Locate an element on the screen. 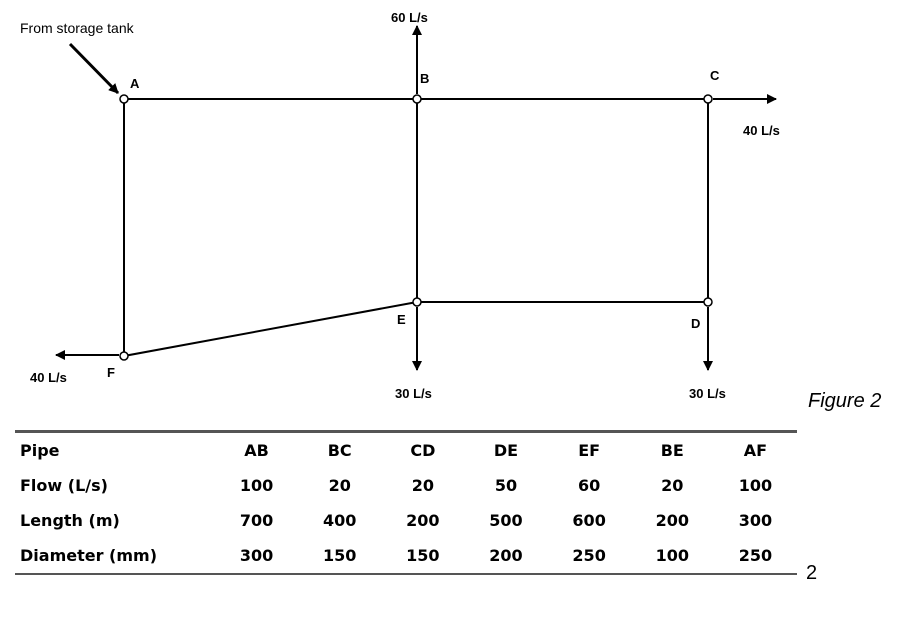 Image resolution: width=913 pixels, height=617 pixels. node-C is located at coordinates (708, 99).